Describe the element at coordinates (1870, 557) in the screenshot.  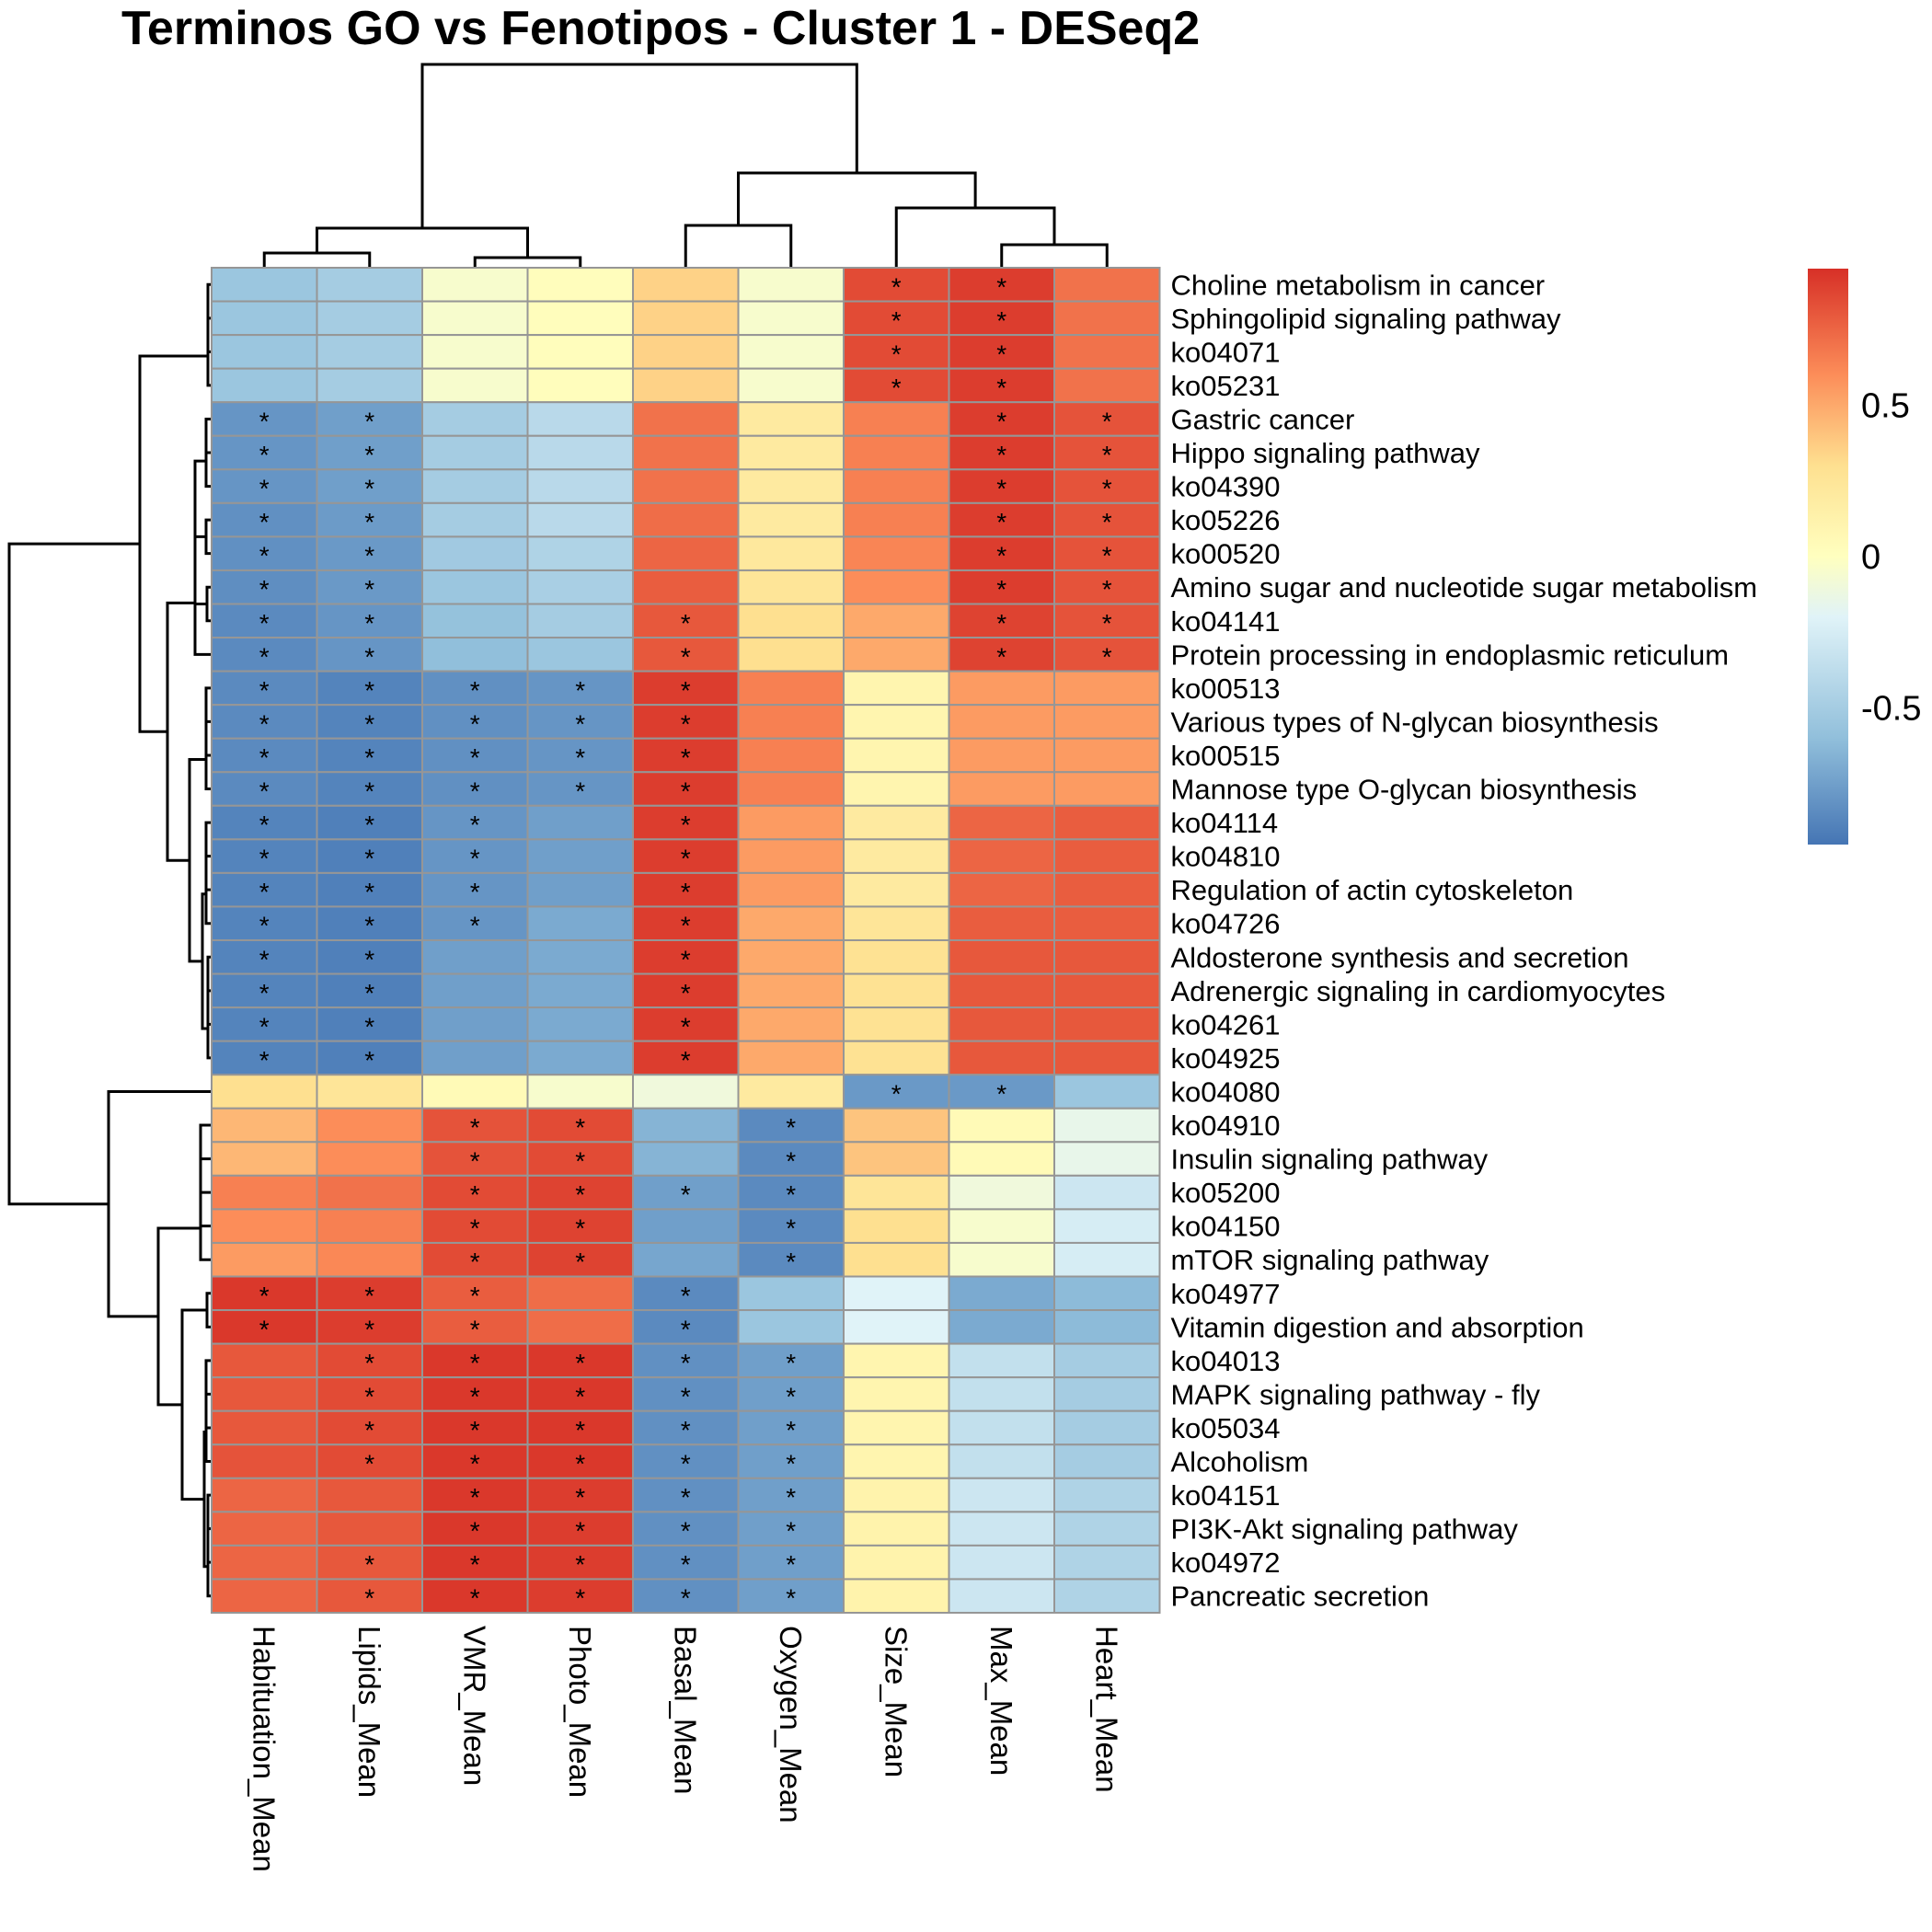
I see `legend-tick-label: 0` at that location.